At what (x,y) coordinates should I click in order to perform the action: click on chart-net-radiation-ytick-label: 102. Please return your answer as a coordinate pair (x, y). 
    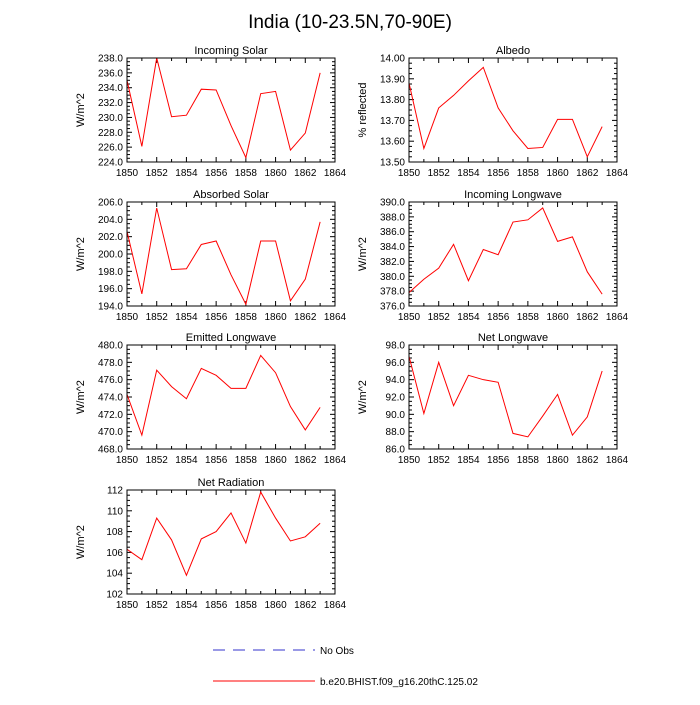
    Looking at the image, I should click on (114, 595).